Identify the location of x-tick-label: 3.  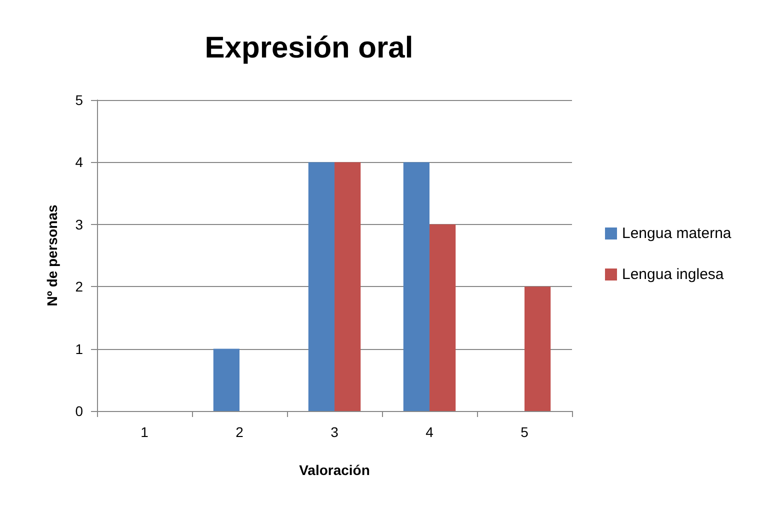
(334, 432).